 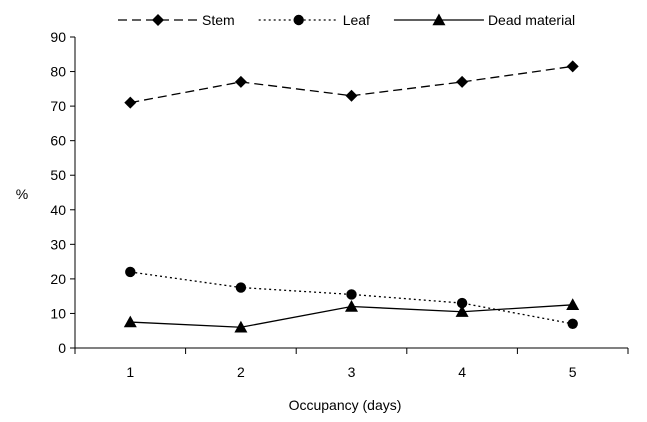 What do you see at coordinates (484, 20) in the screenshot?
I see `legend-item: Dead material` at bounding box center [484, 20].